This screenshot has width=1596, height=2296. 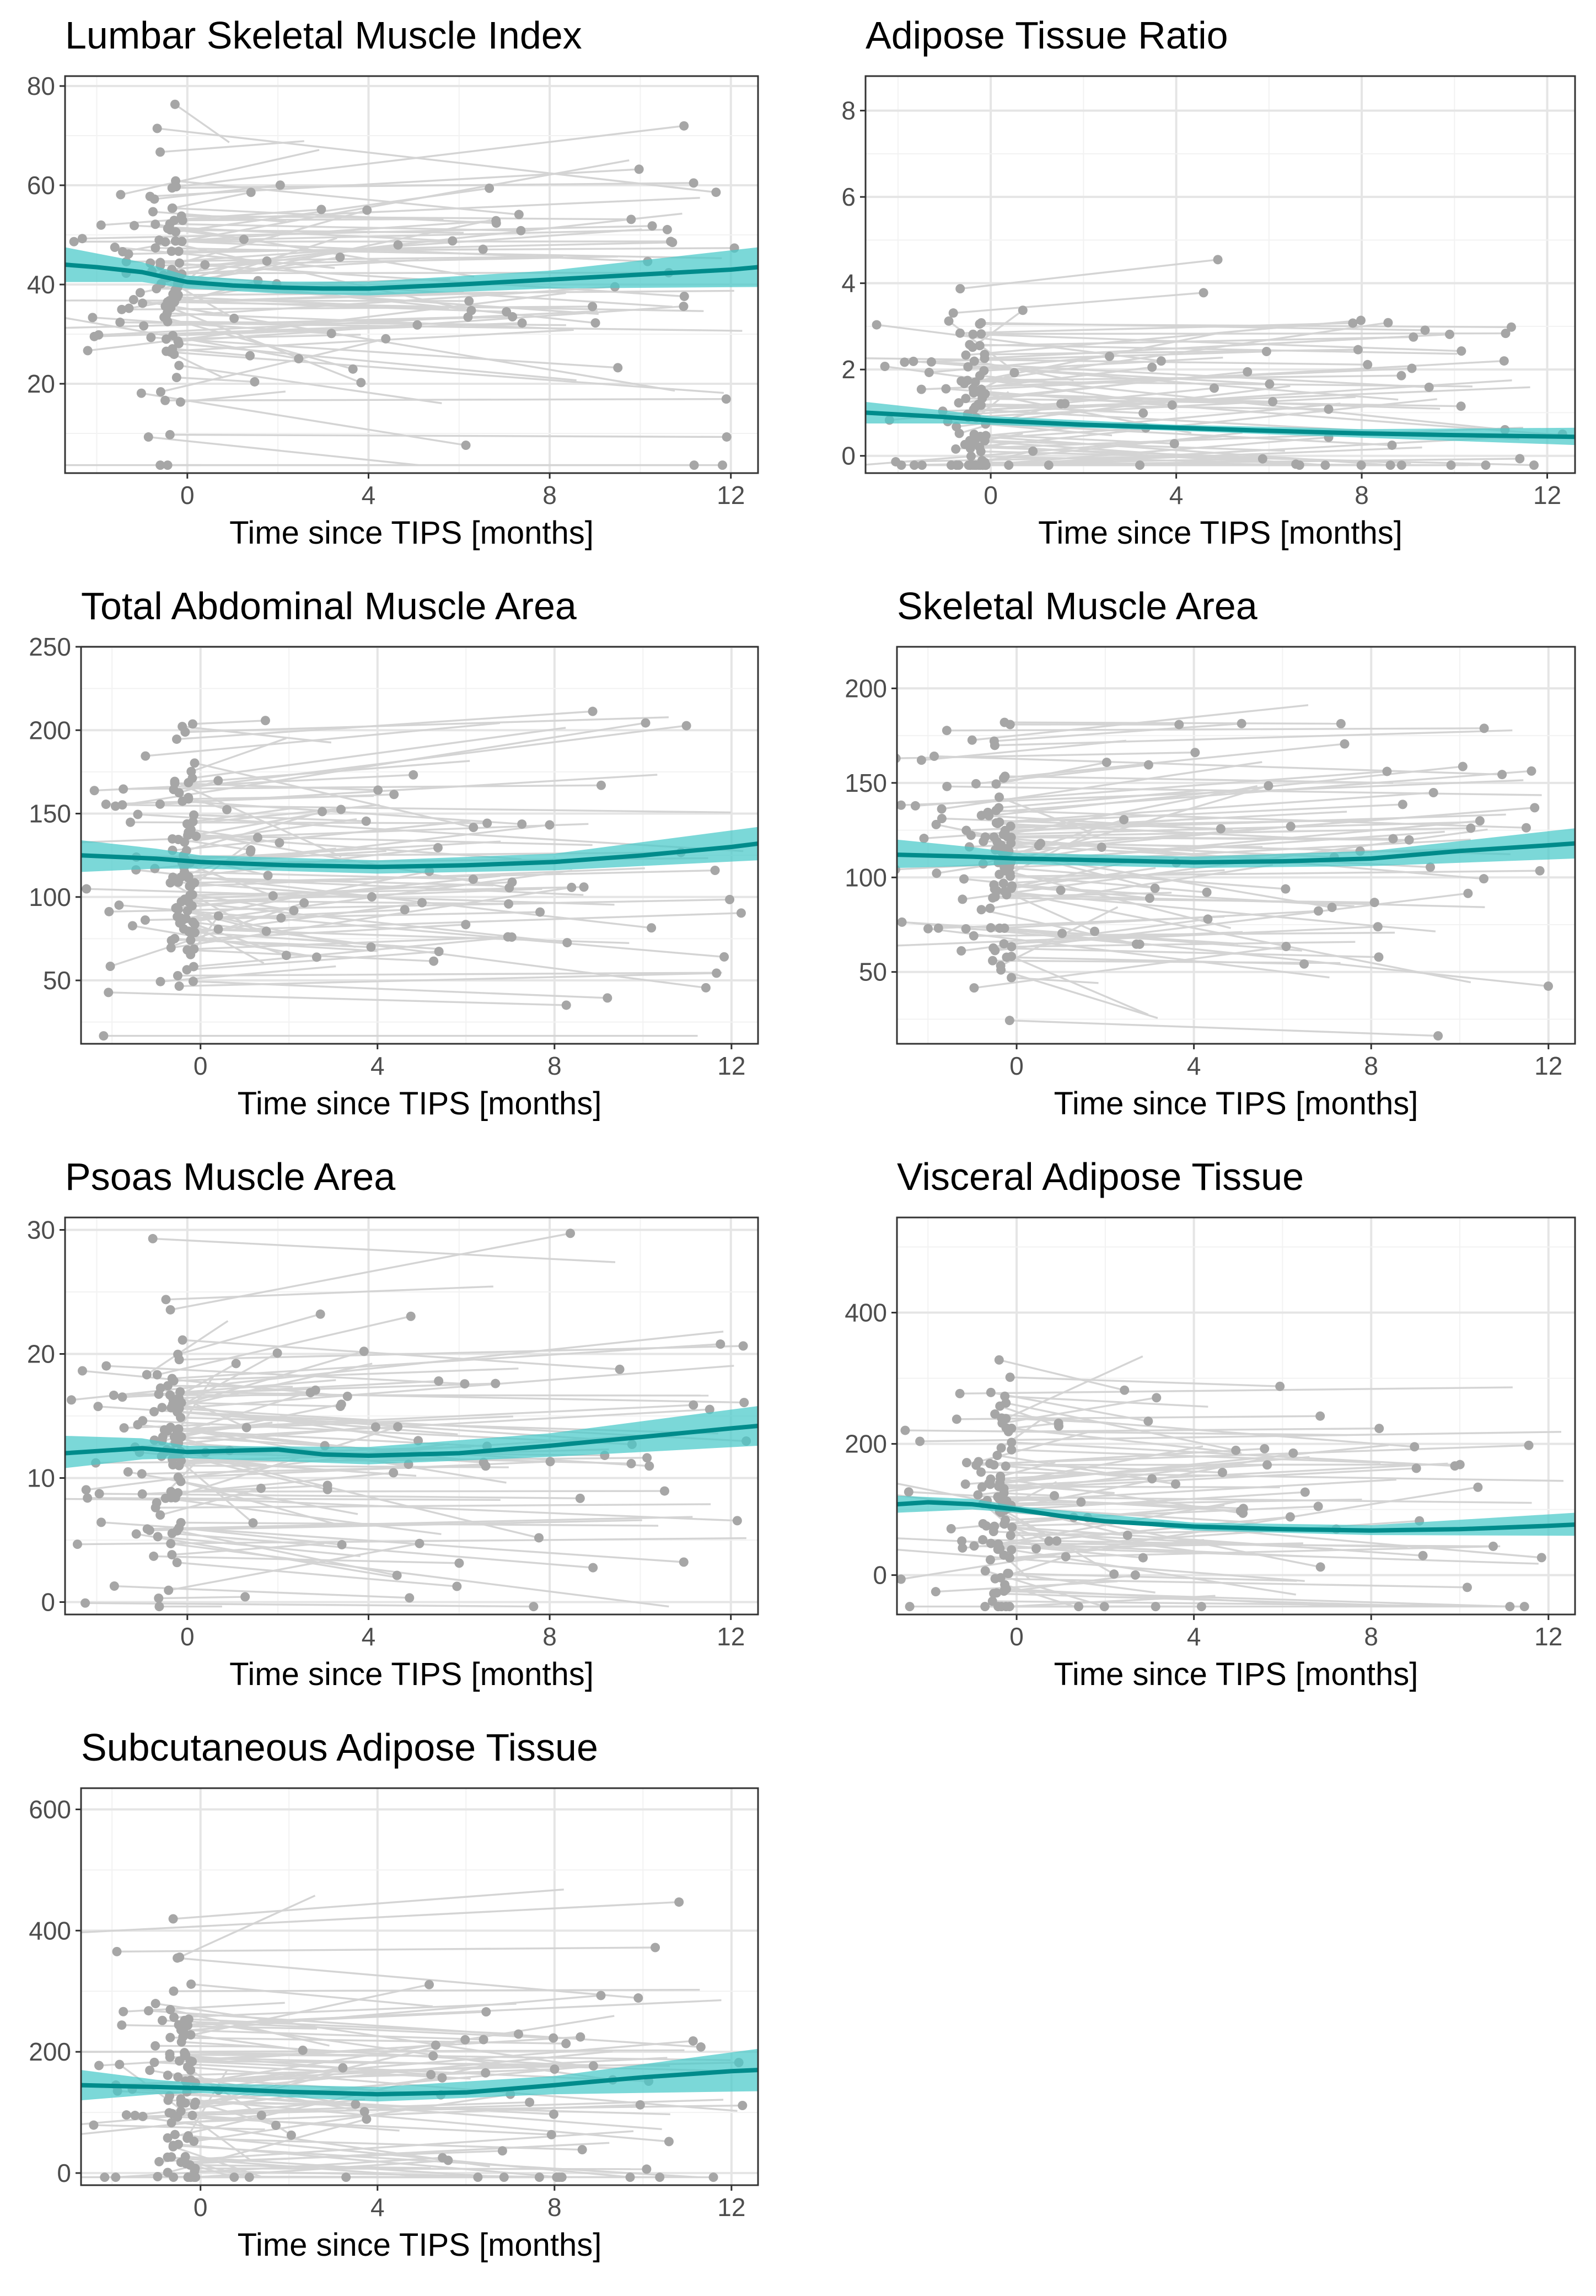 What do you see at coordinates (1047, 35) in the screenshot?
I see `chart-title: Adipose Tissue Ratio` at bounding box center [1047, 35].